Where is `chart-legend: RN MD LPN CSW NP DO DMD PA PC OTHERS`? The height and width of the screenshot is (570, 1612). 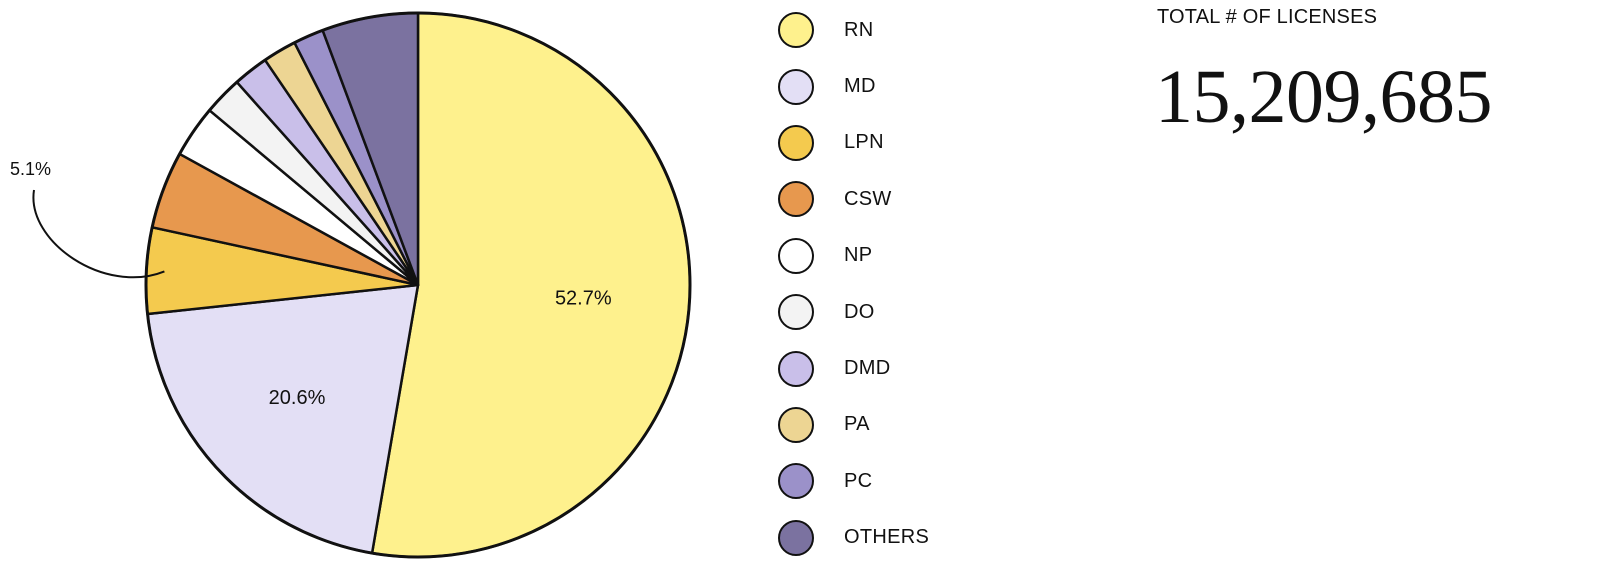 chart-legend: RN MD LPN CSW NP DO DMD PA PC OTHERS is located at coordinates (853, 284).